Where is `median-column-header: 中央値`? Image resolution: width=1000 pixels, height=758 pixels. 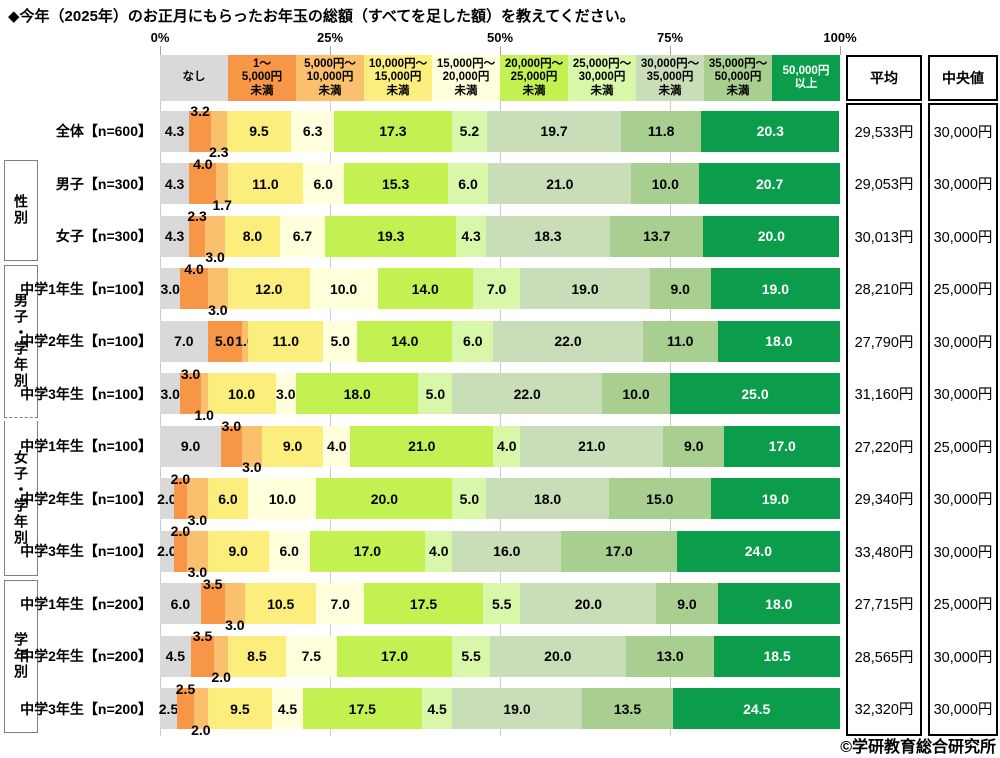 median-column-header: 中央値 is located at coordinates (963, 78).